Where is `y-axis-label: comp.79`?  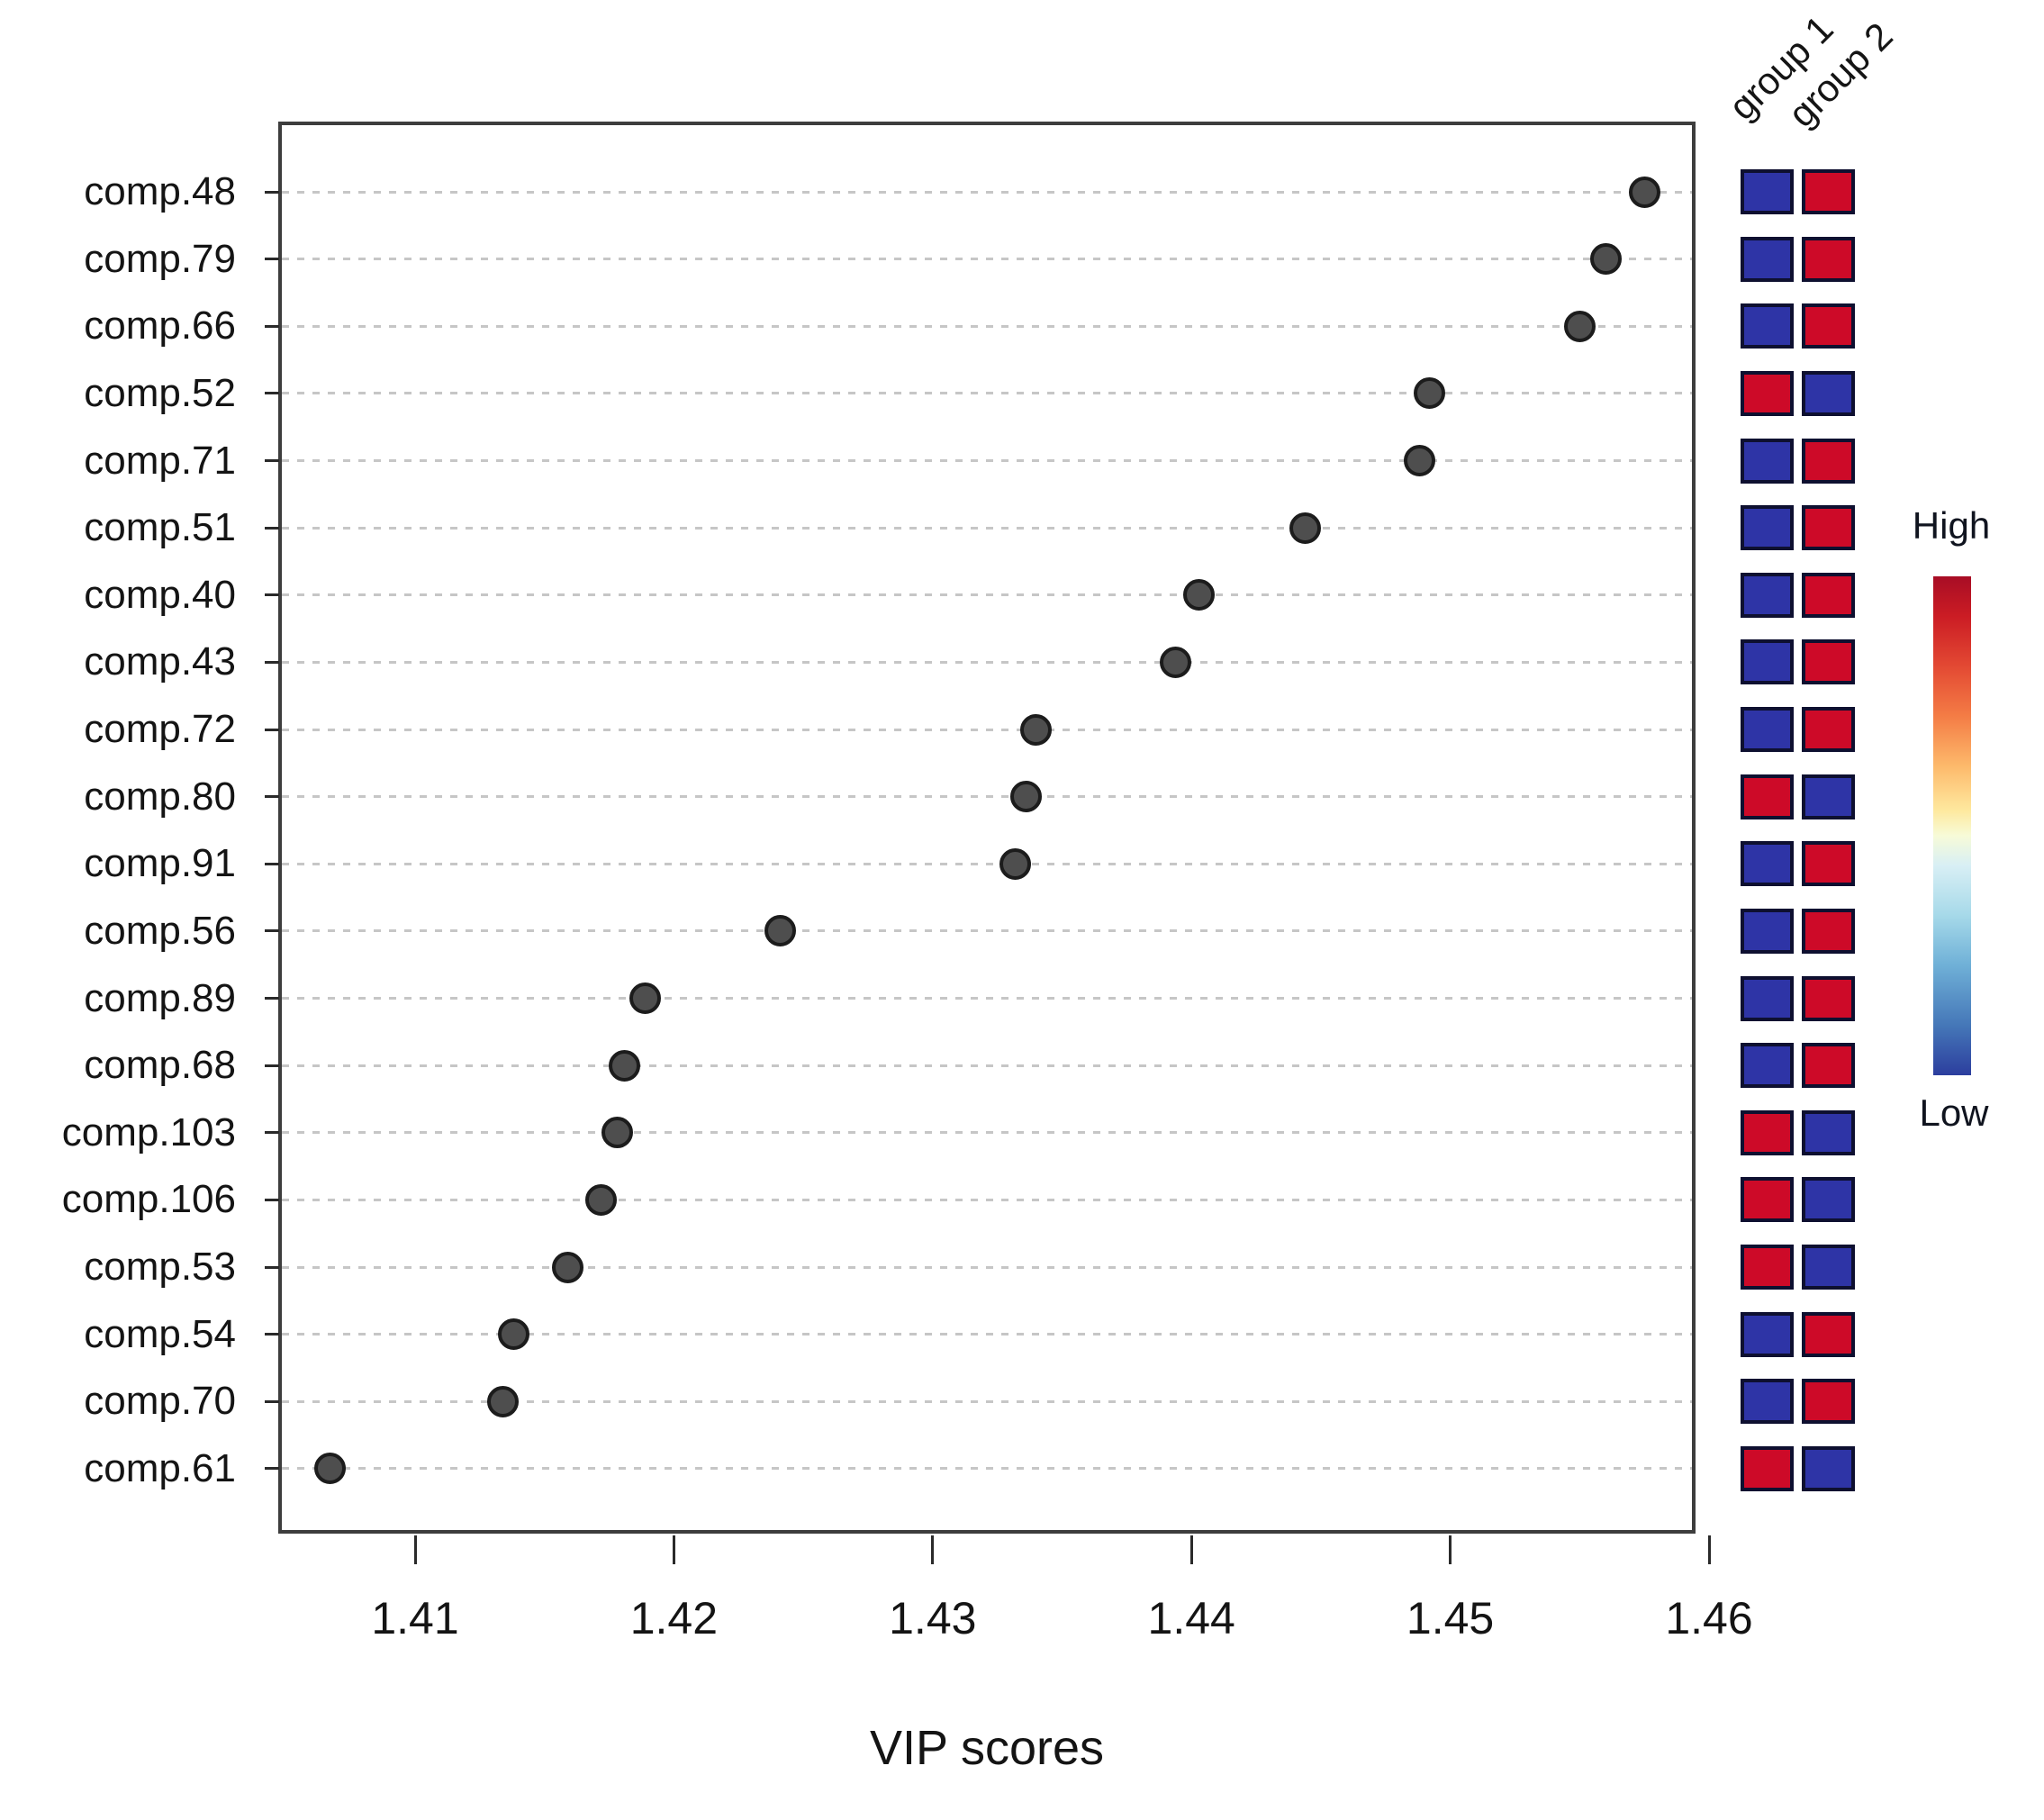 y-axis-label: comp.79 is located at coordinates (160, 259).